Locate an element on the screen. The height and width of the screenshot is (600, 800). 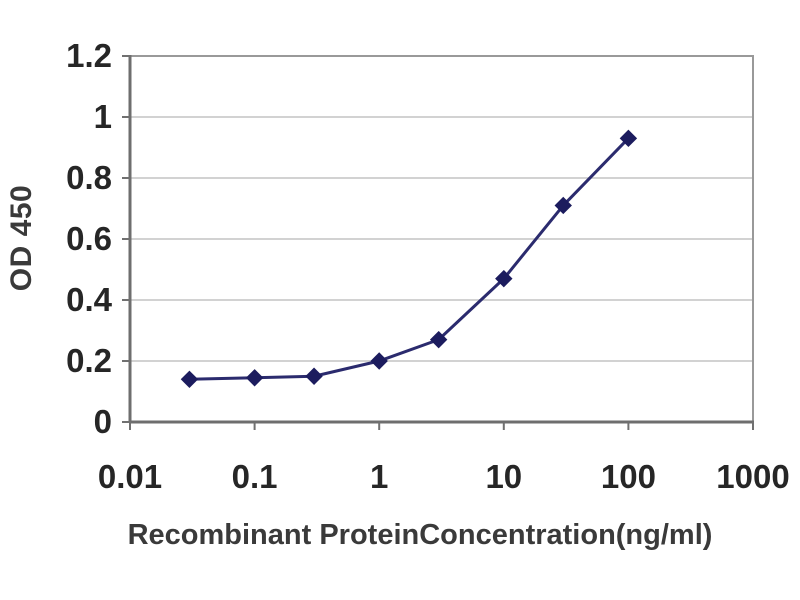
y-axis-title: OD 450 is located at coordinates (21, 238).